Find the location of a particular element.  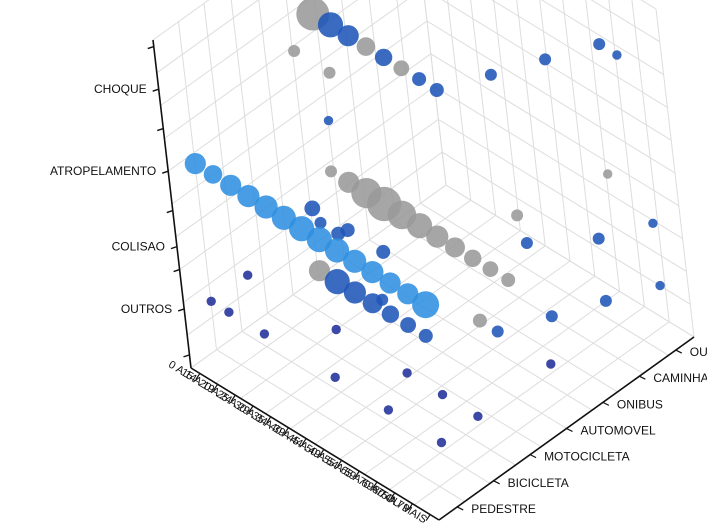

y-tick-label: PEDESTRE is located at coordinates (503, 509).